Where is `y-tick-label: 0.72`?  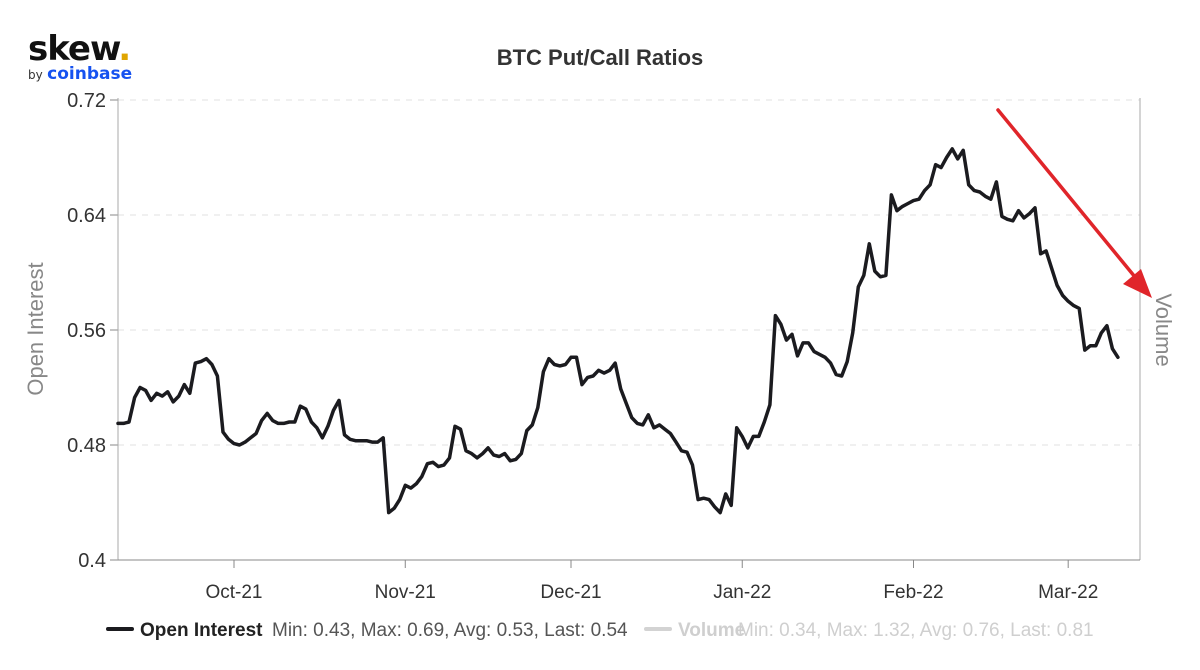 y-tick-label: 0.72 is located at coordinates (86, 101).